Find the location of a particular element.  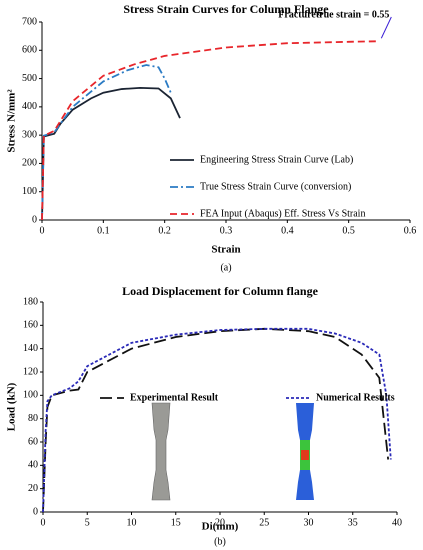

x-tick-label: 0.5 is located at coordinates (348, 230).